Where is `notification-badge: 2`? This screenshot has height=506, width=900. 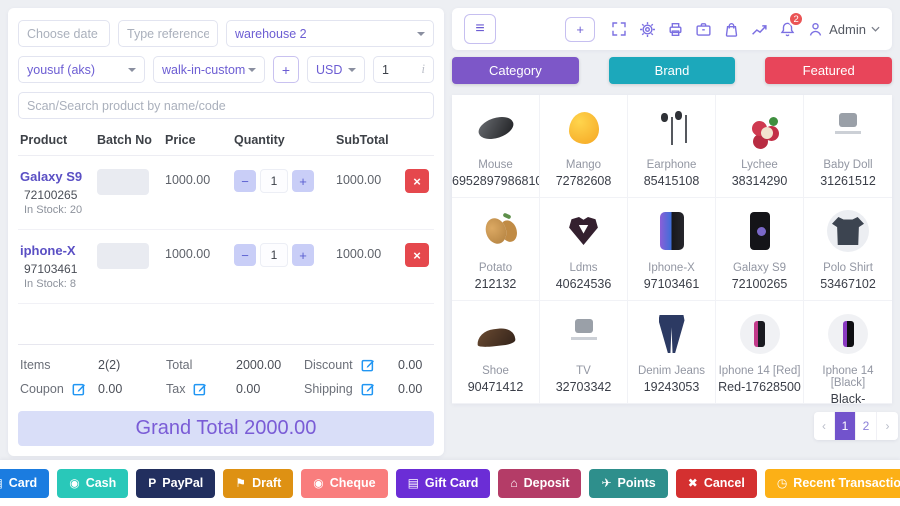
notification-badge: 2 is located at coordinates (796, 19).